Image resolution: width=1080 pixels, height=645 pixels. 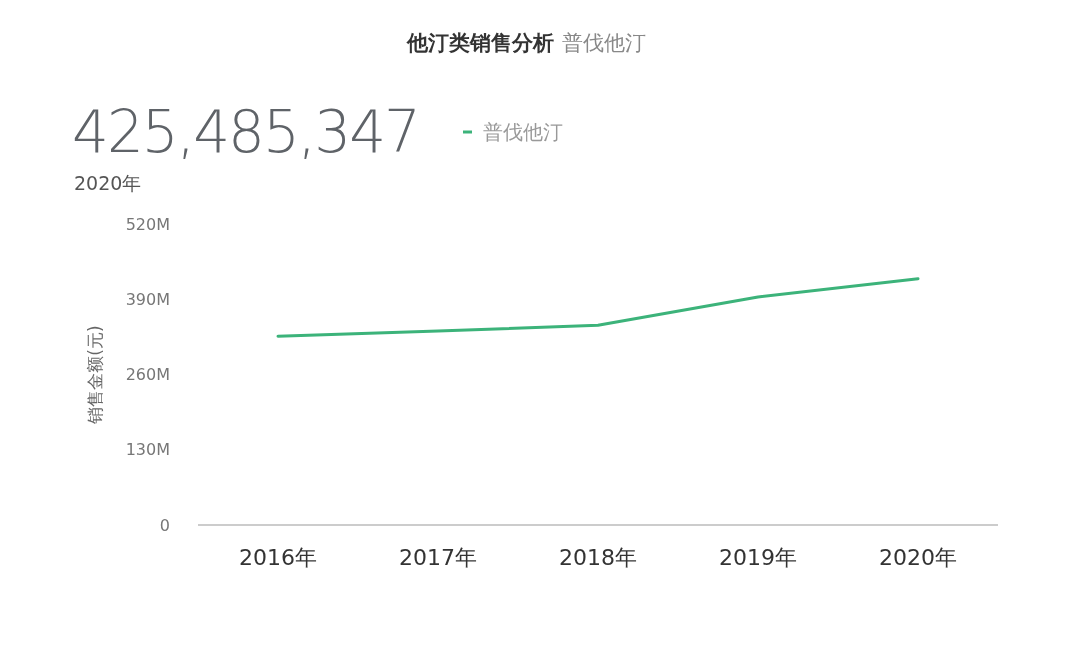 What do you see at coordinates (108, 183) in the screenshot?
I see `text: 2020年` at bounding box center [108, 183].